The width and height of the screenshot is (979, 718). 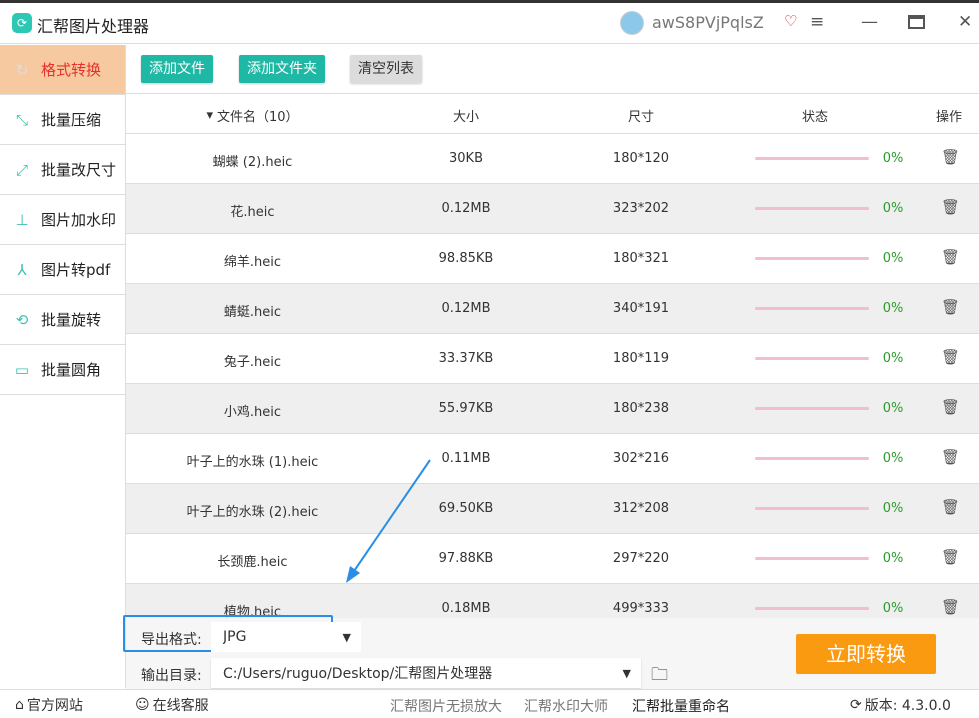 What do you see at coordinates (466, 358) in the screenshot?
I see `file-size: 33.37KB` at bounding box center [466, 358].